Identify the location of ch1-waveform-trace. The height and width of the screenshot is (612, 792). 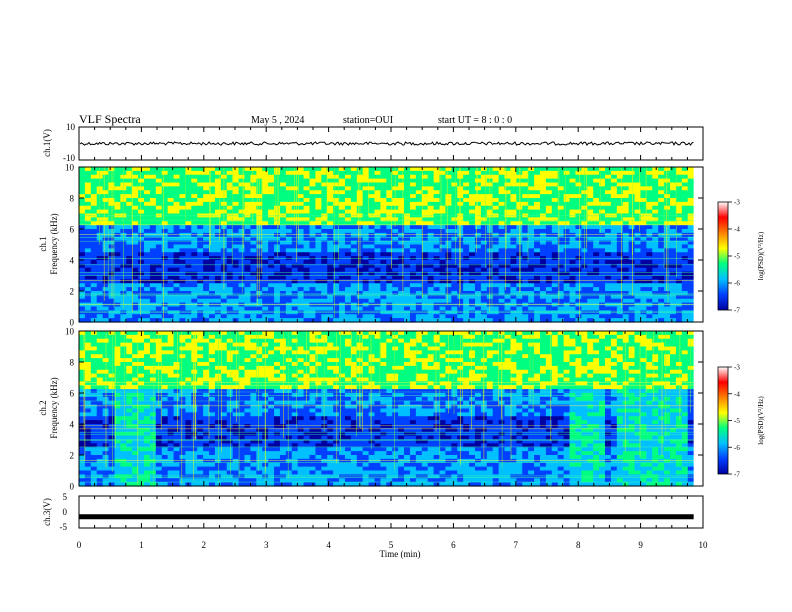
(386, 143).